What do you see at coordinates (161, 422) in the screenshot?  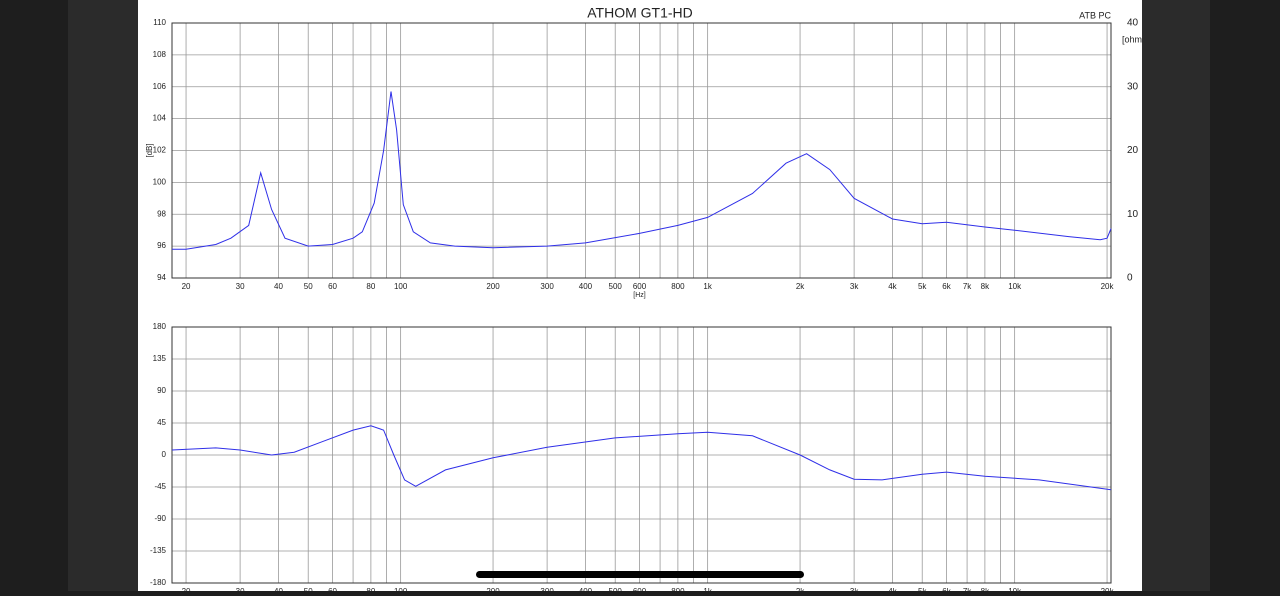 I see `y-tick-label: 45` at bounding box center [161, 422].